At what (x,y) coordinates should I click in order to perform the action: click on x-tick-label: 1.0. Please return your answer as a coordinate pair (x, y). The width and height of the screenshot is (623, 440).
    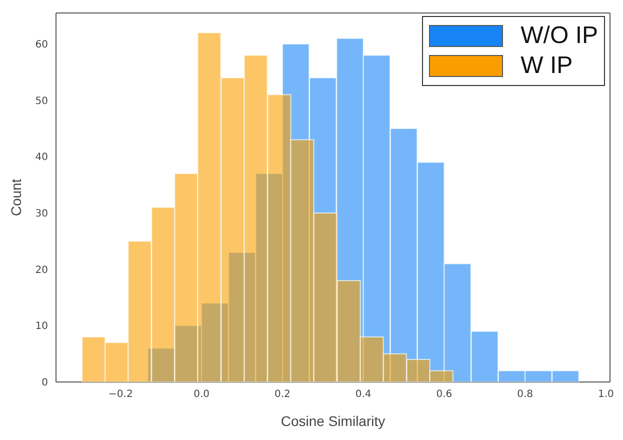
    Looking at the image, I should click on (606, 394).